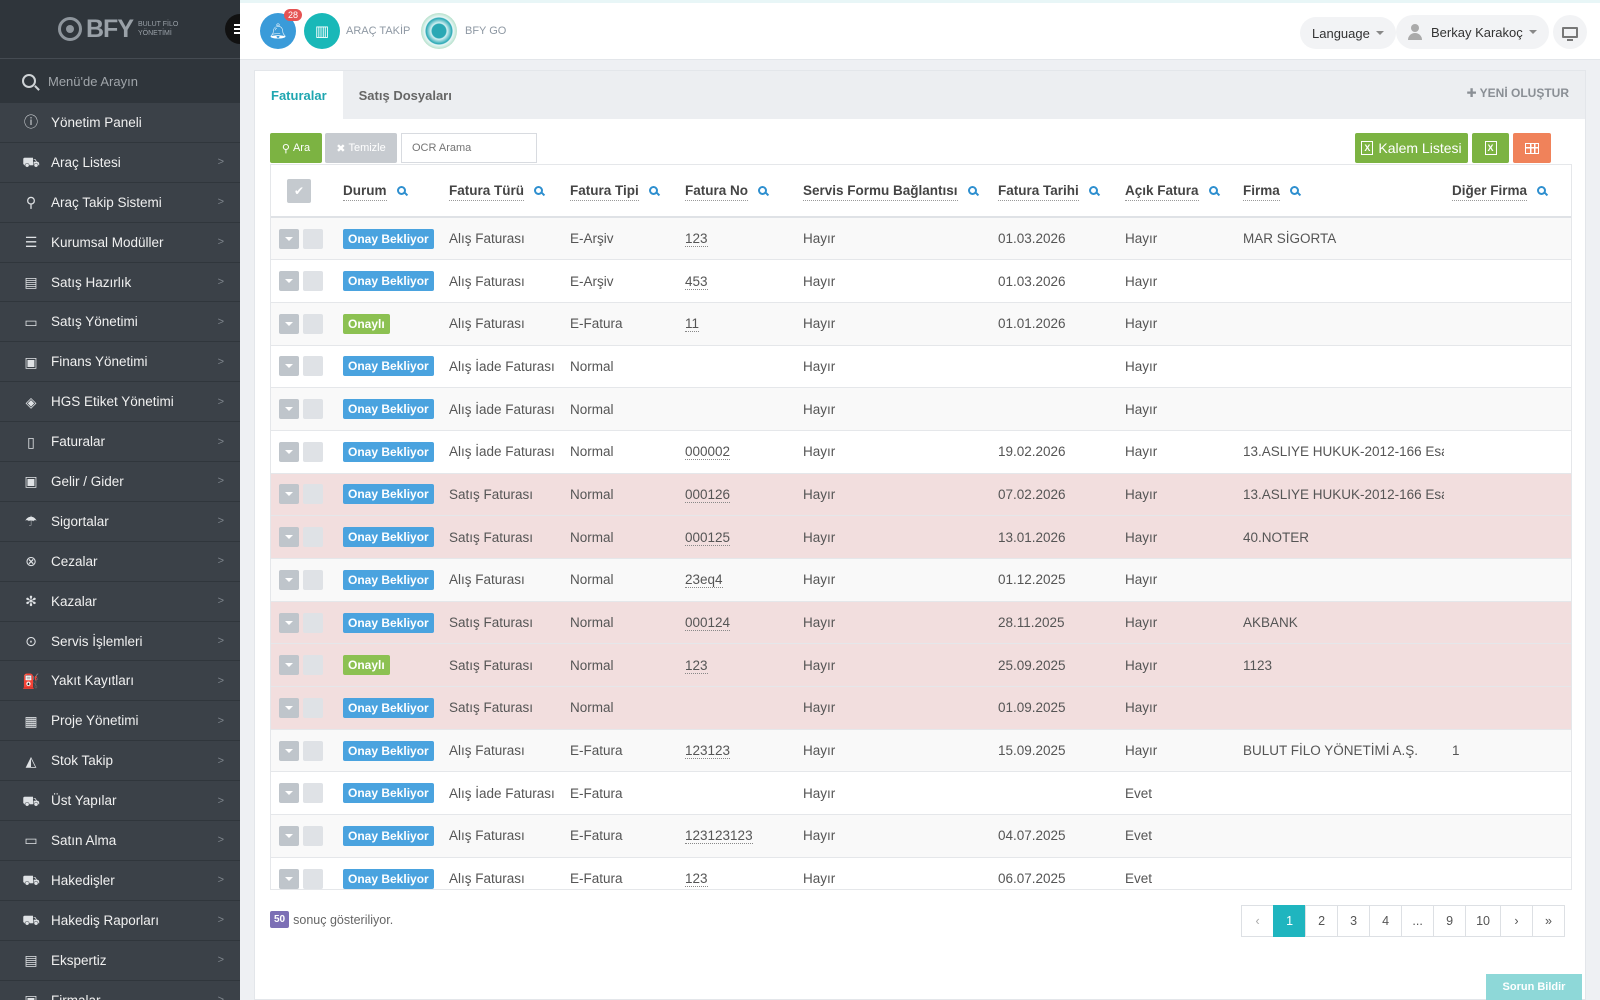 This screenshot has height=1000, width=1600. What do you see at coordinates (388, 191) in the screenshot?
I see `header-durum: Durum` at bounding box center [388, 191].